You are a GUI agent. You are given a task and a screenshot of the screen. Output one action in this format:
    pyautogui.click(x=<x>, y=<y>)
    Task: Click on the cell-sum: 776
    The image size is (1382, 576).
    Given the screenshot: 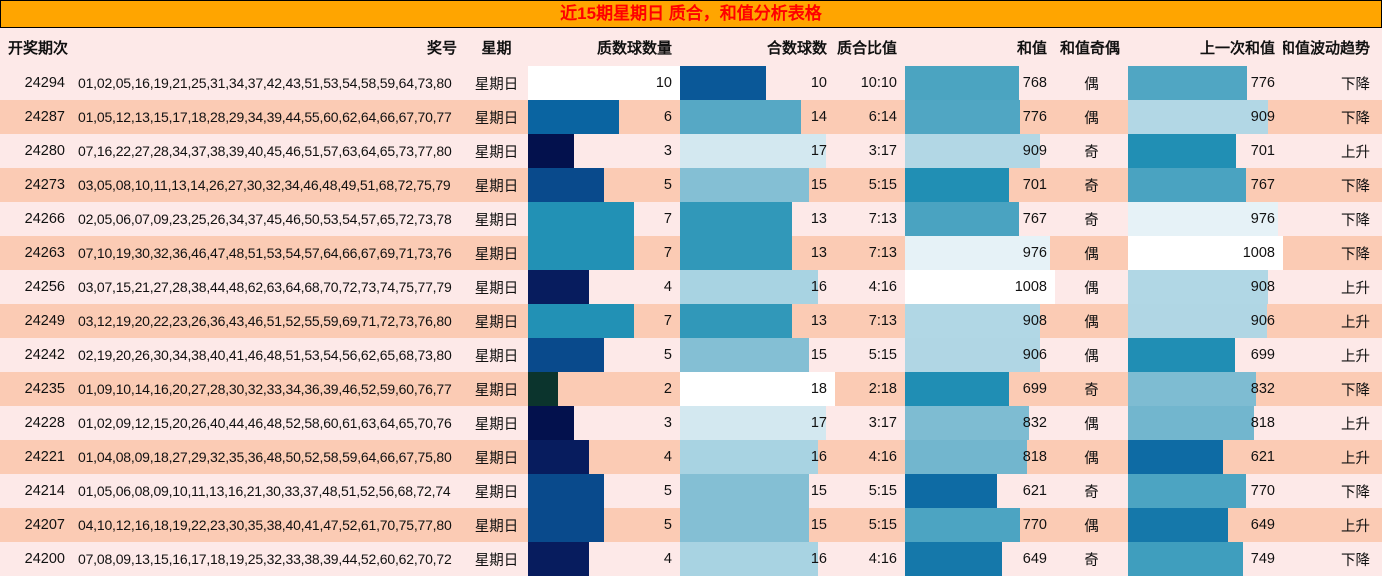 What is the action you would take?
    pyautogui.click(x=980, y=117)
    